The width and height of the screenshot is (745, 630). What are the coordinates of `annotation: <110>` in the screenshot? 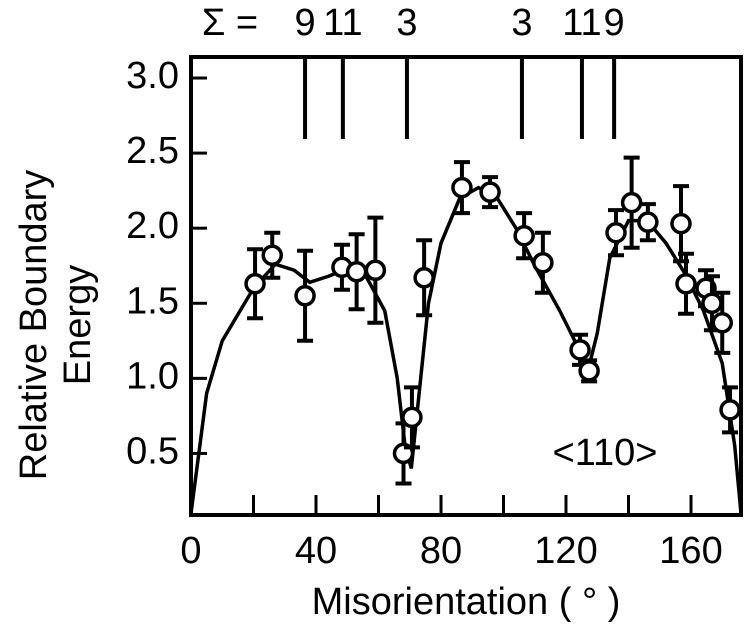 It's located at (605, 453).